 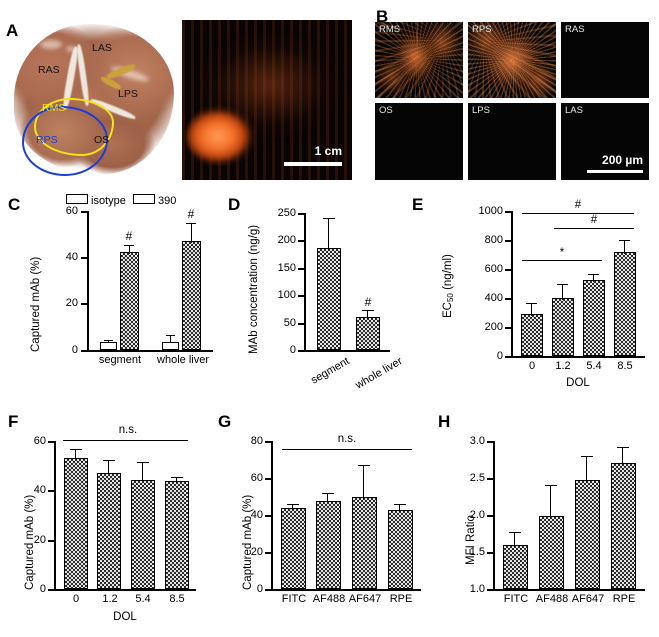 What do you see at coordinates (481, 110) in the screenshot?
I see `micrograph-label: LPS` at bounding box center [481, 110].